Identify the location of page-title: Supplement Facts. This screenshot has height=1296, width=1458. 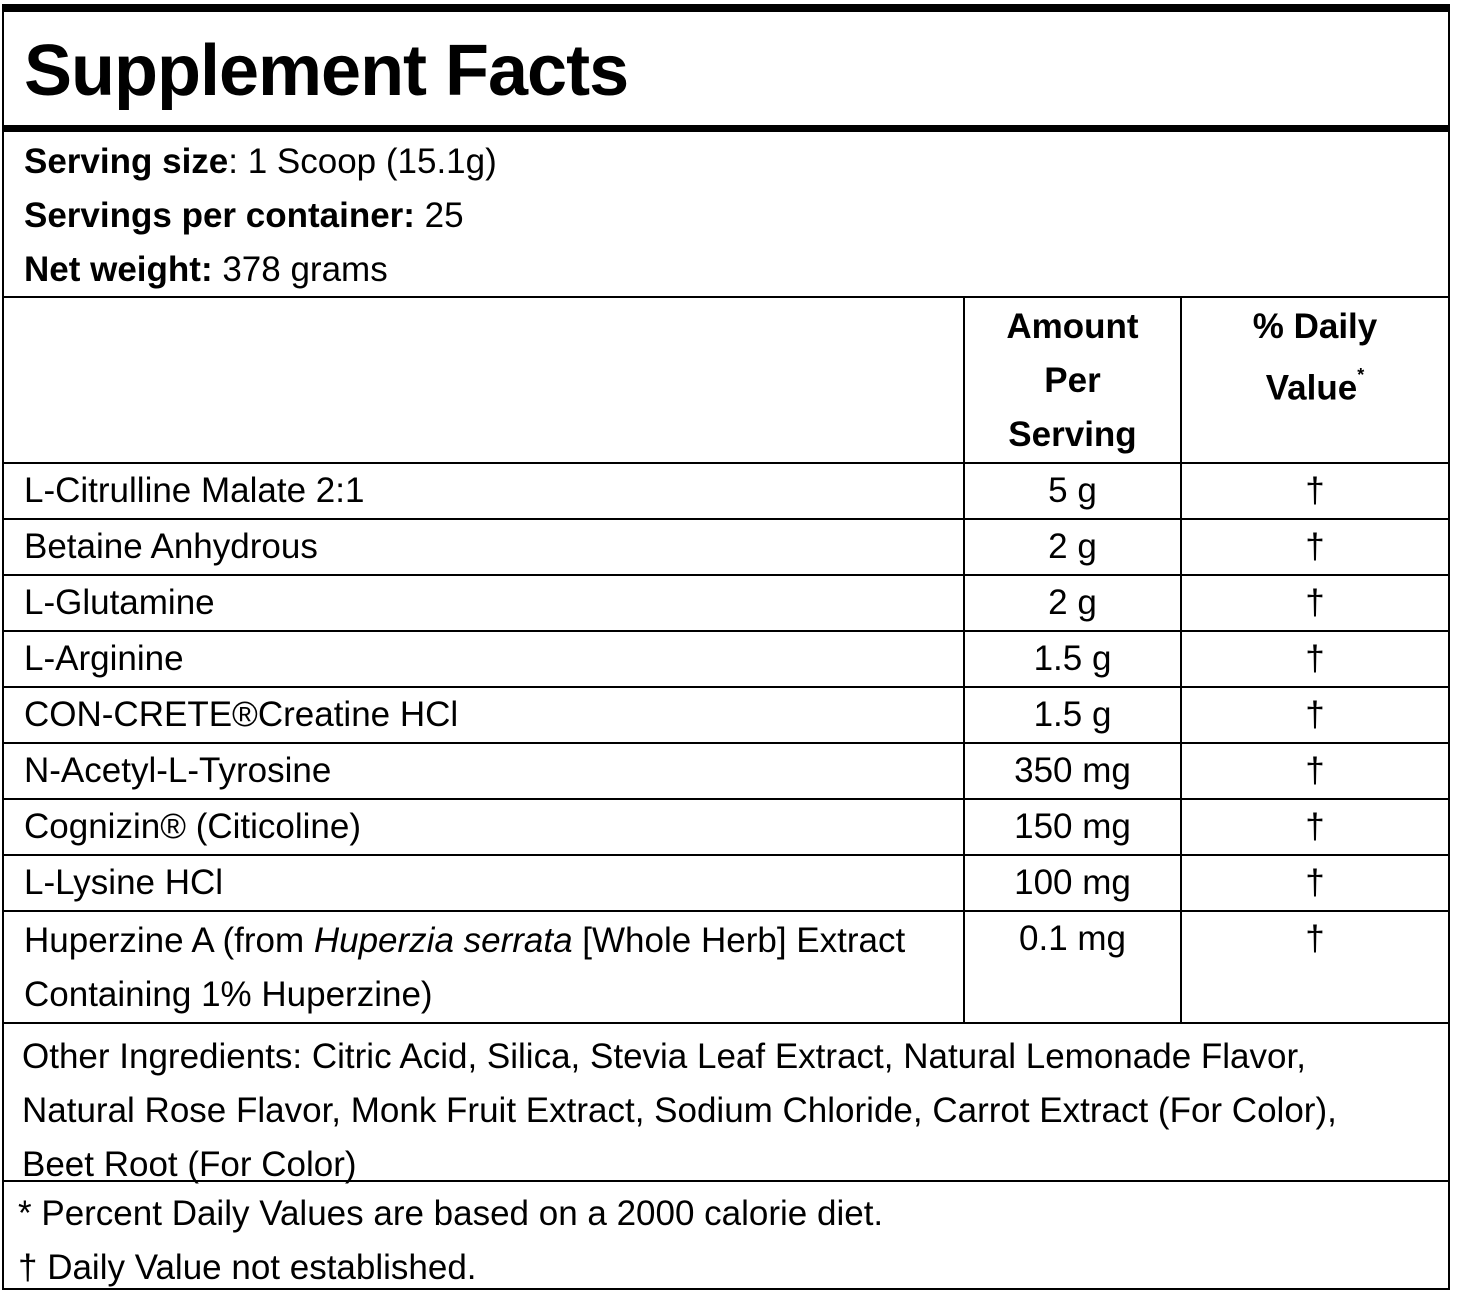
(326, 71).